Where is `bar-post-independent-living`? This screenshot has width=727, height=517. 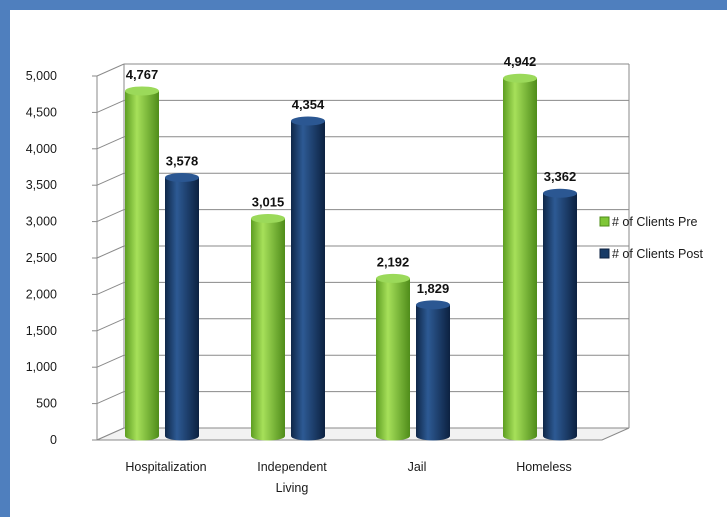 bar-post-independent-living is located at coordinates (308, 281).